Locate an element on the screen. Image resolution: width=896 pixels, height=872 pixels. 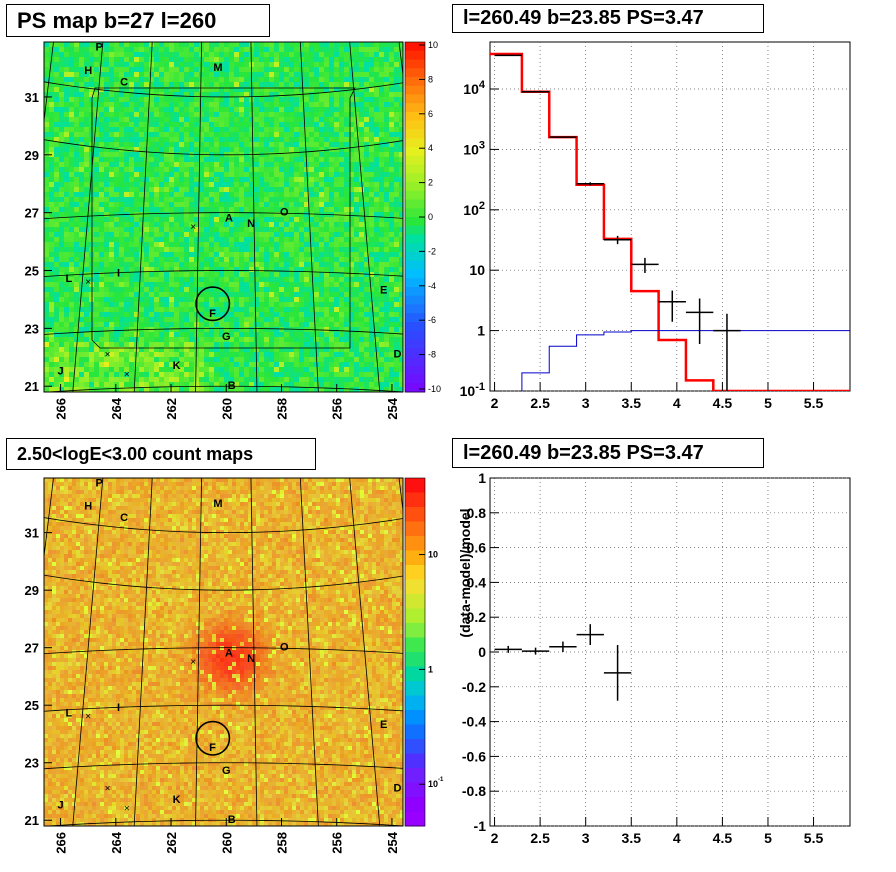
map-pixel-group-1925 is located at coordinates (194, 582).